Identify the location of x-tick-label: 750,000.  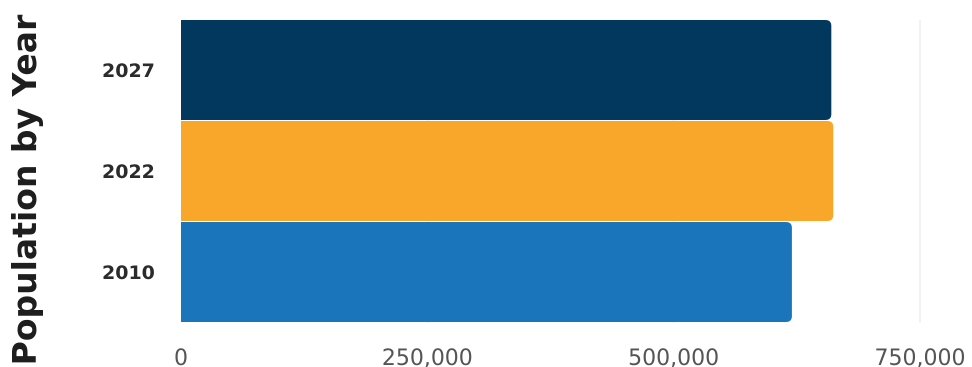
(920, 356).